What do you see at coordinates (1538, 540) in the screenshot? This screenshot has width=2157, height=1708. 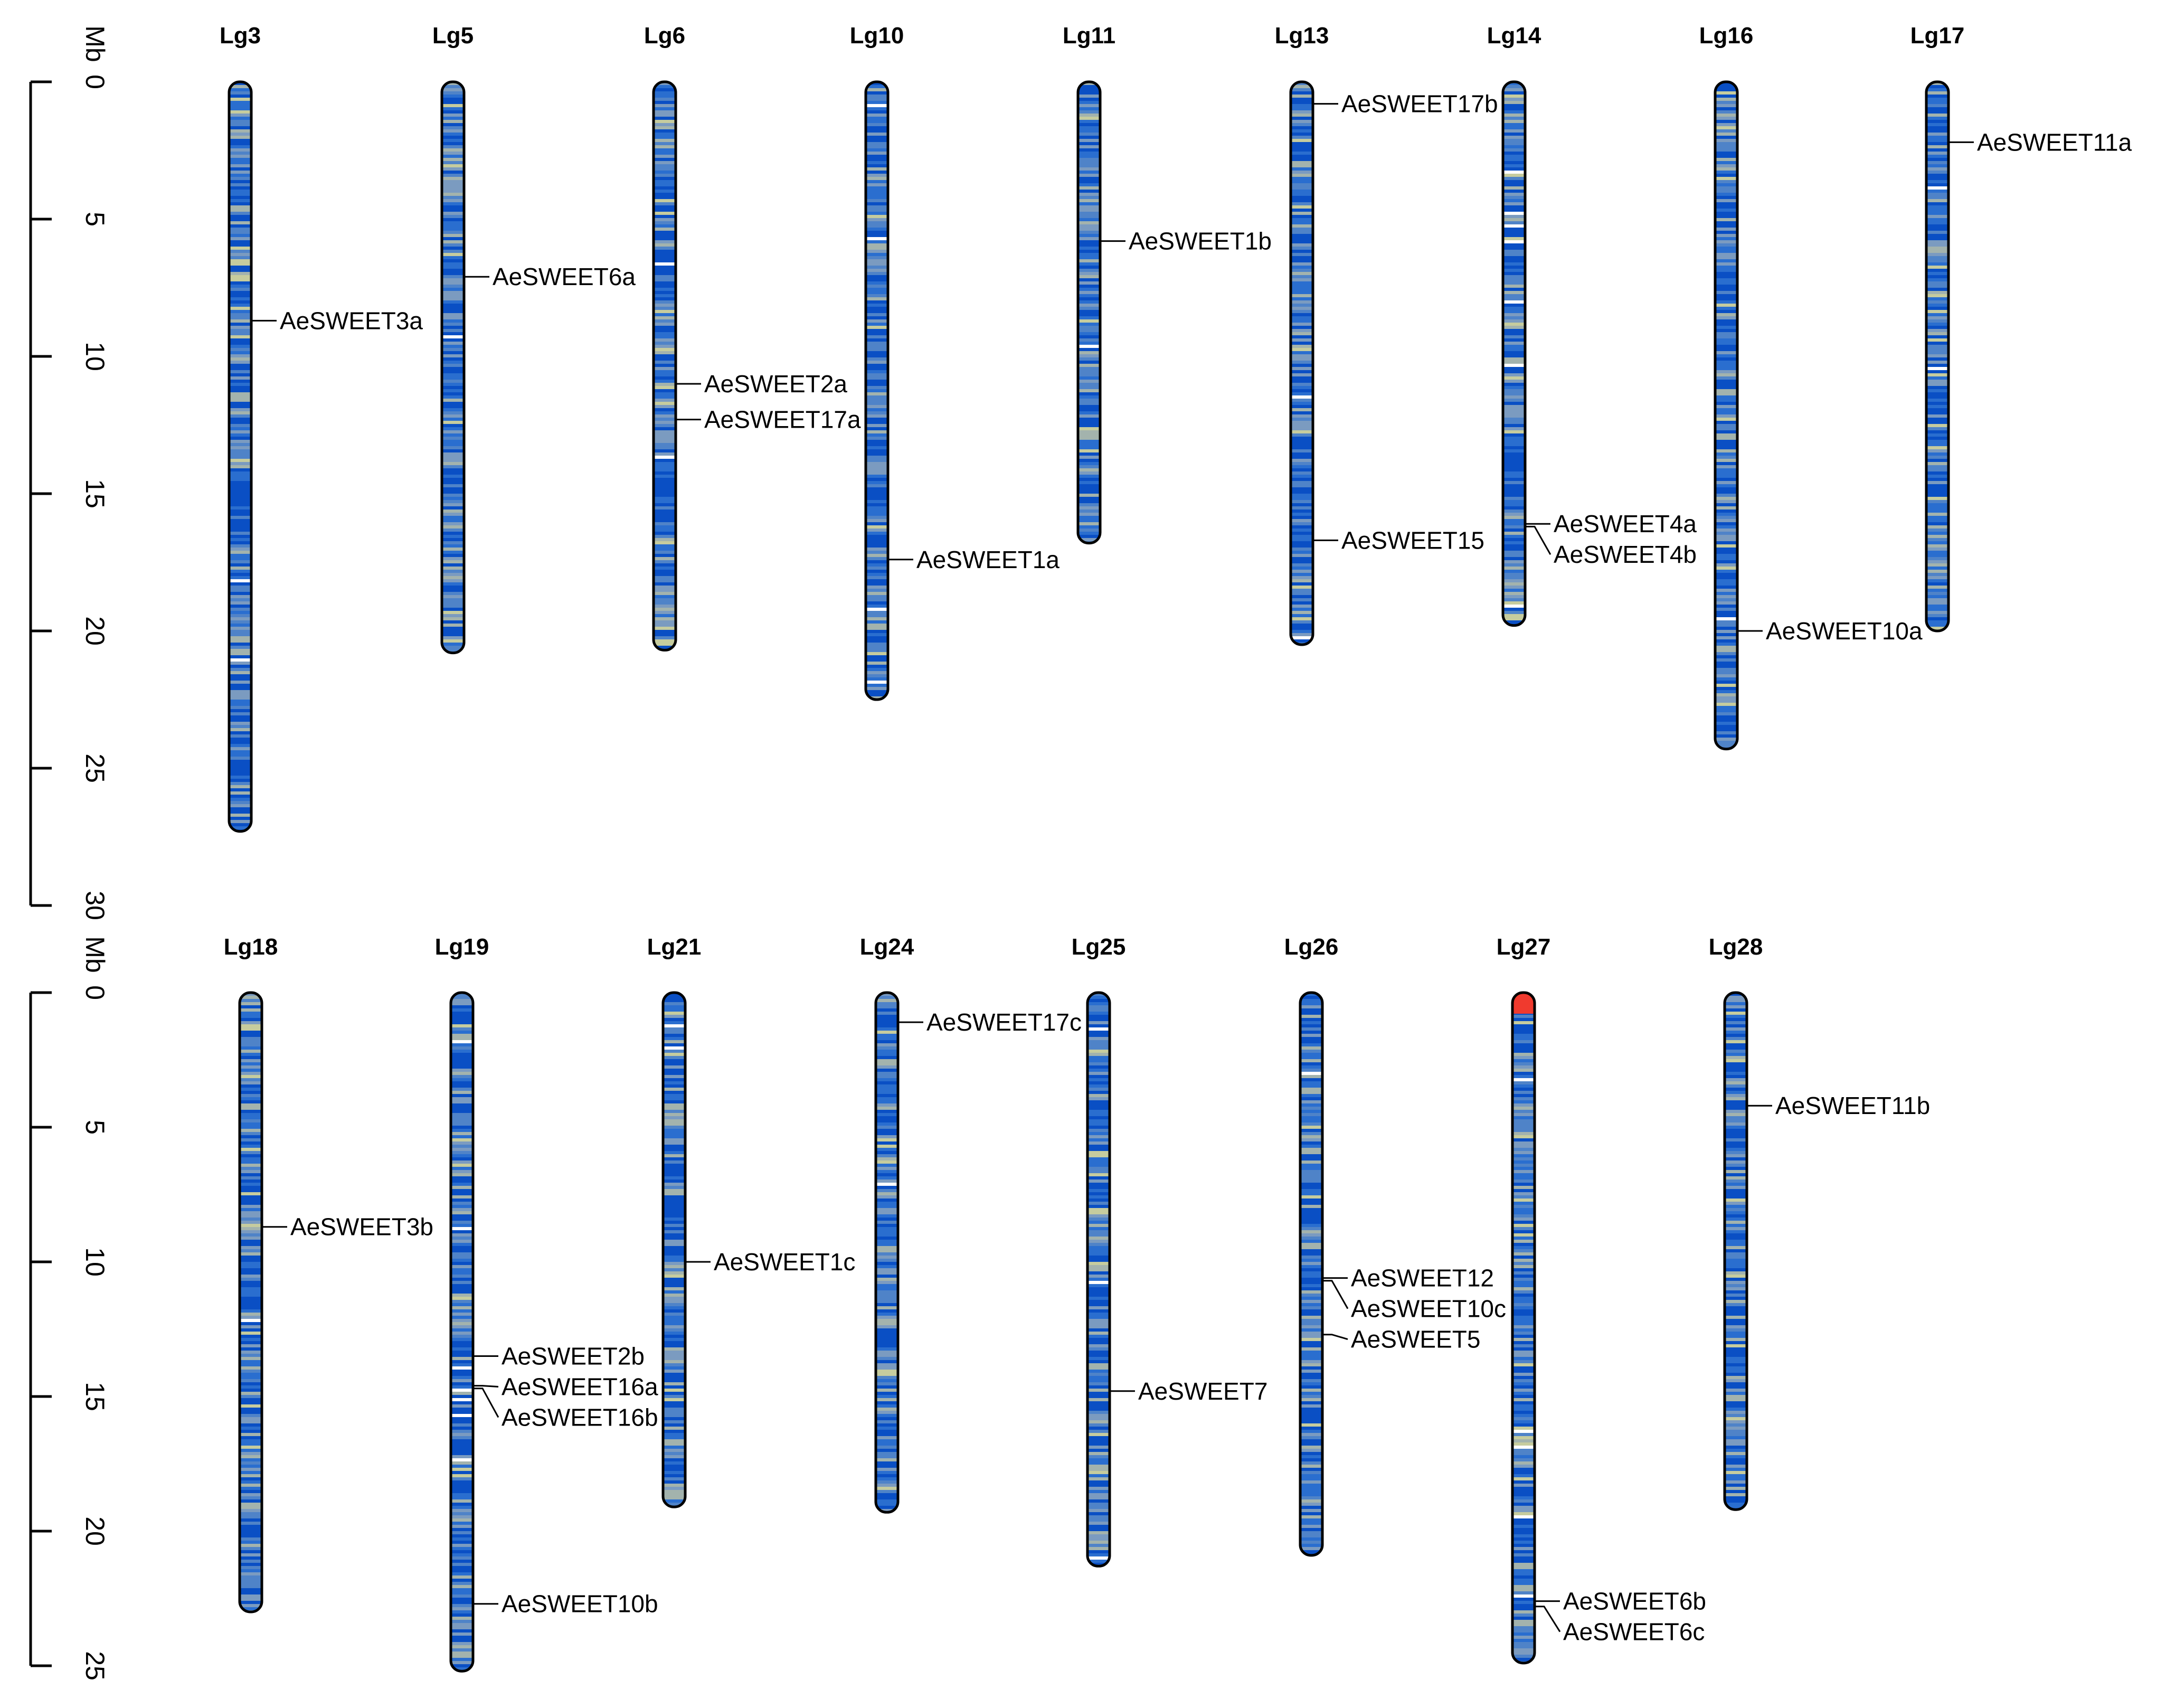 I see `gene-leader-line` at bounding box center [1538, 540].